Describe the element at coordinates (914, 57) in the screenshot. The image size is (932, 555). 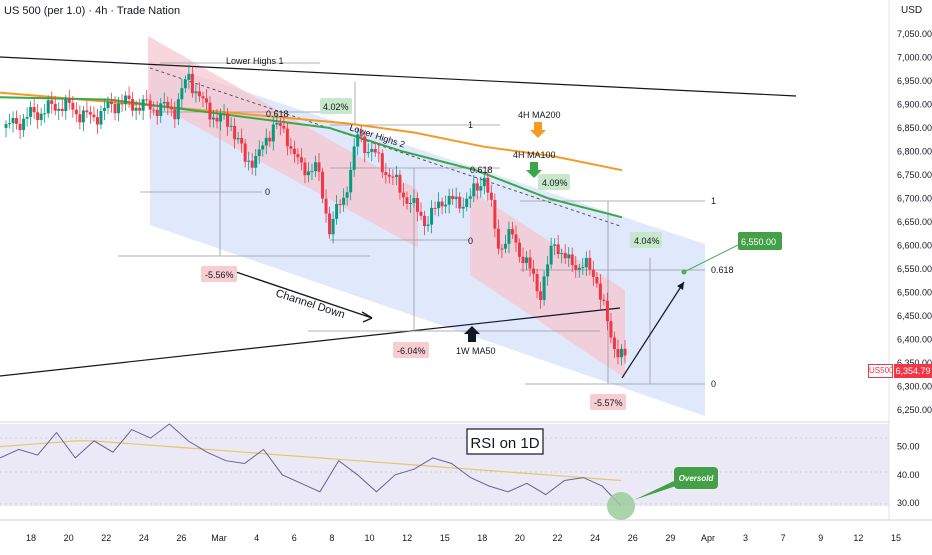
I see `price-axis-tick: 7,000.00` at that location.